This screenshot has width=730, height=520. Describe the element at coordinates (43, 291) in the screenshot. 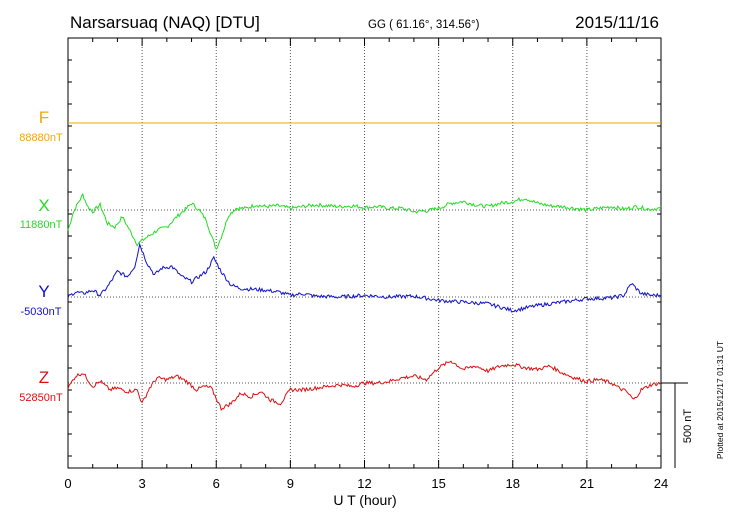

I see `component-label-Y: Y` at that location.